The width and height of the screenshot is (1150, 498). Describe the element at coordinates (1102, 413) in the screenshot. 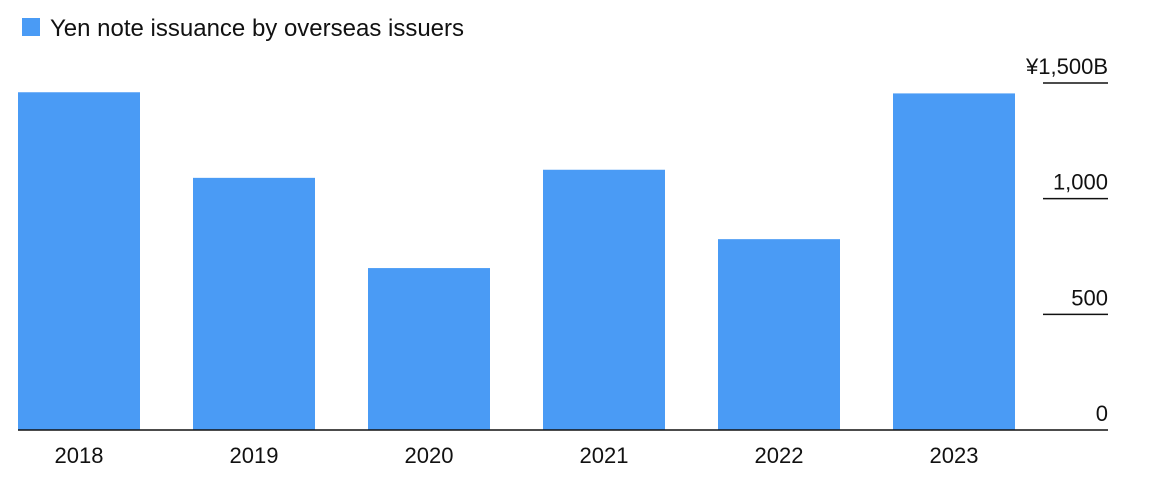

I see `y-tick-label-0: 0` at that location.